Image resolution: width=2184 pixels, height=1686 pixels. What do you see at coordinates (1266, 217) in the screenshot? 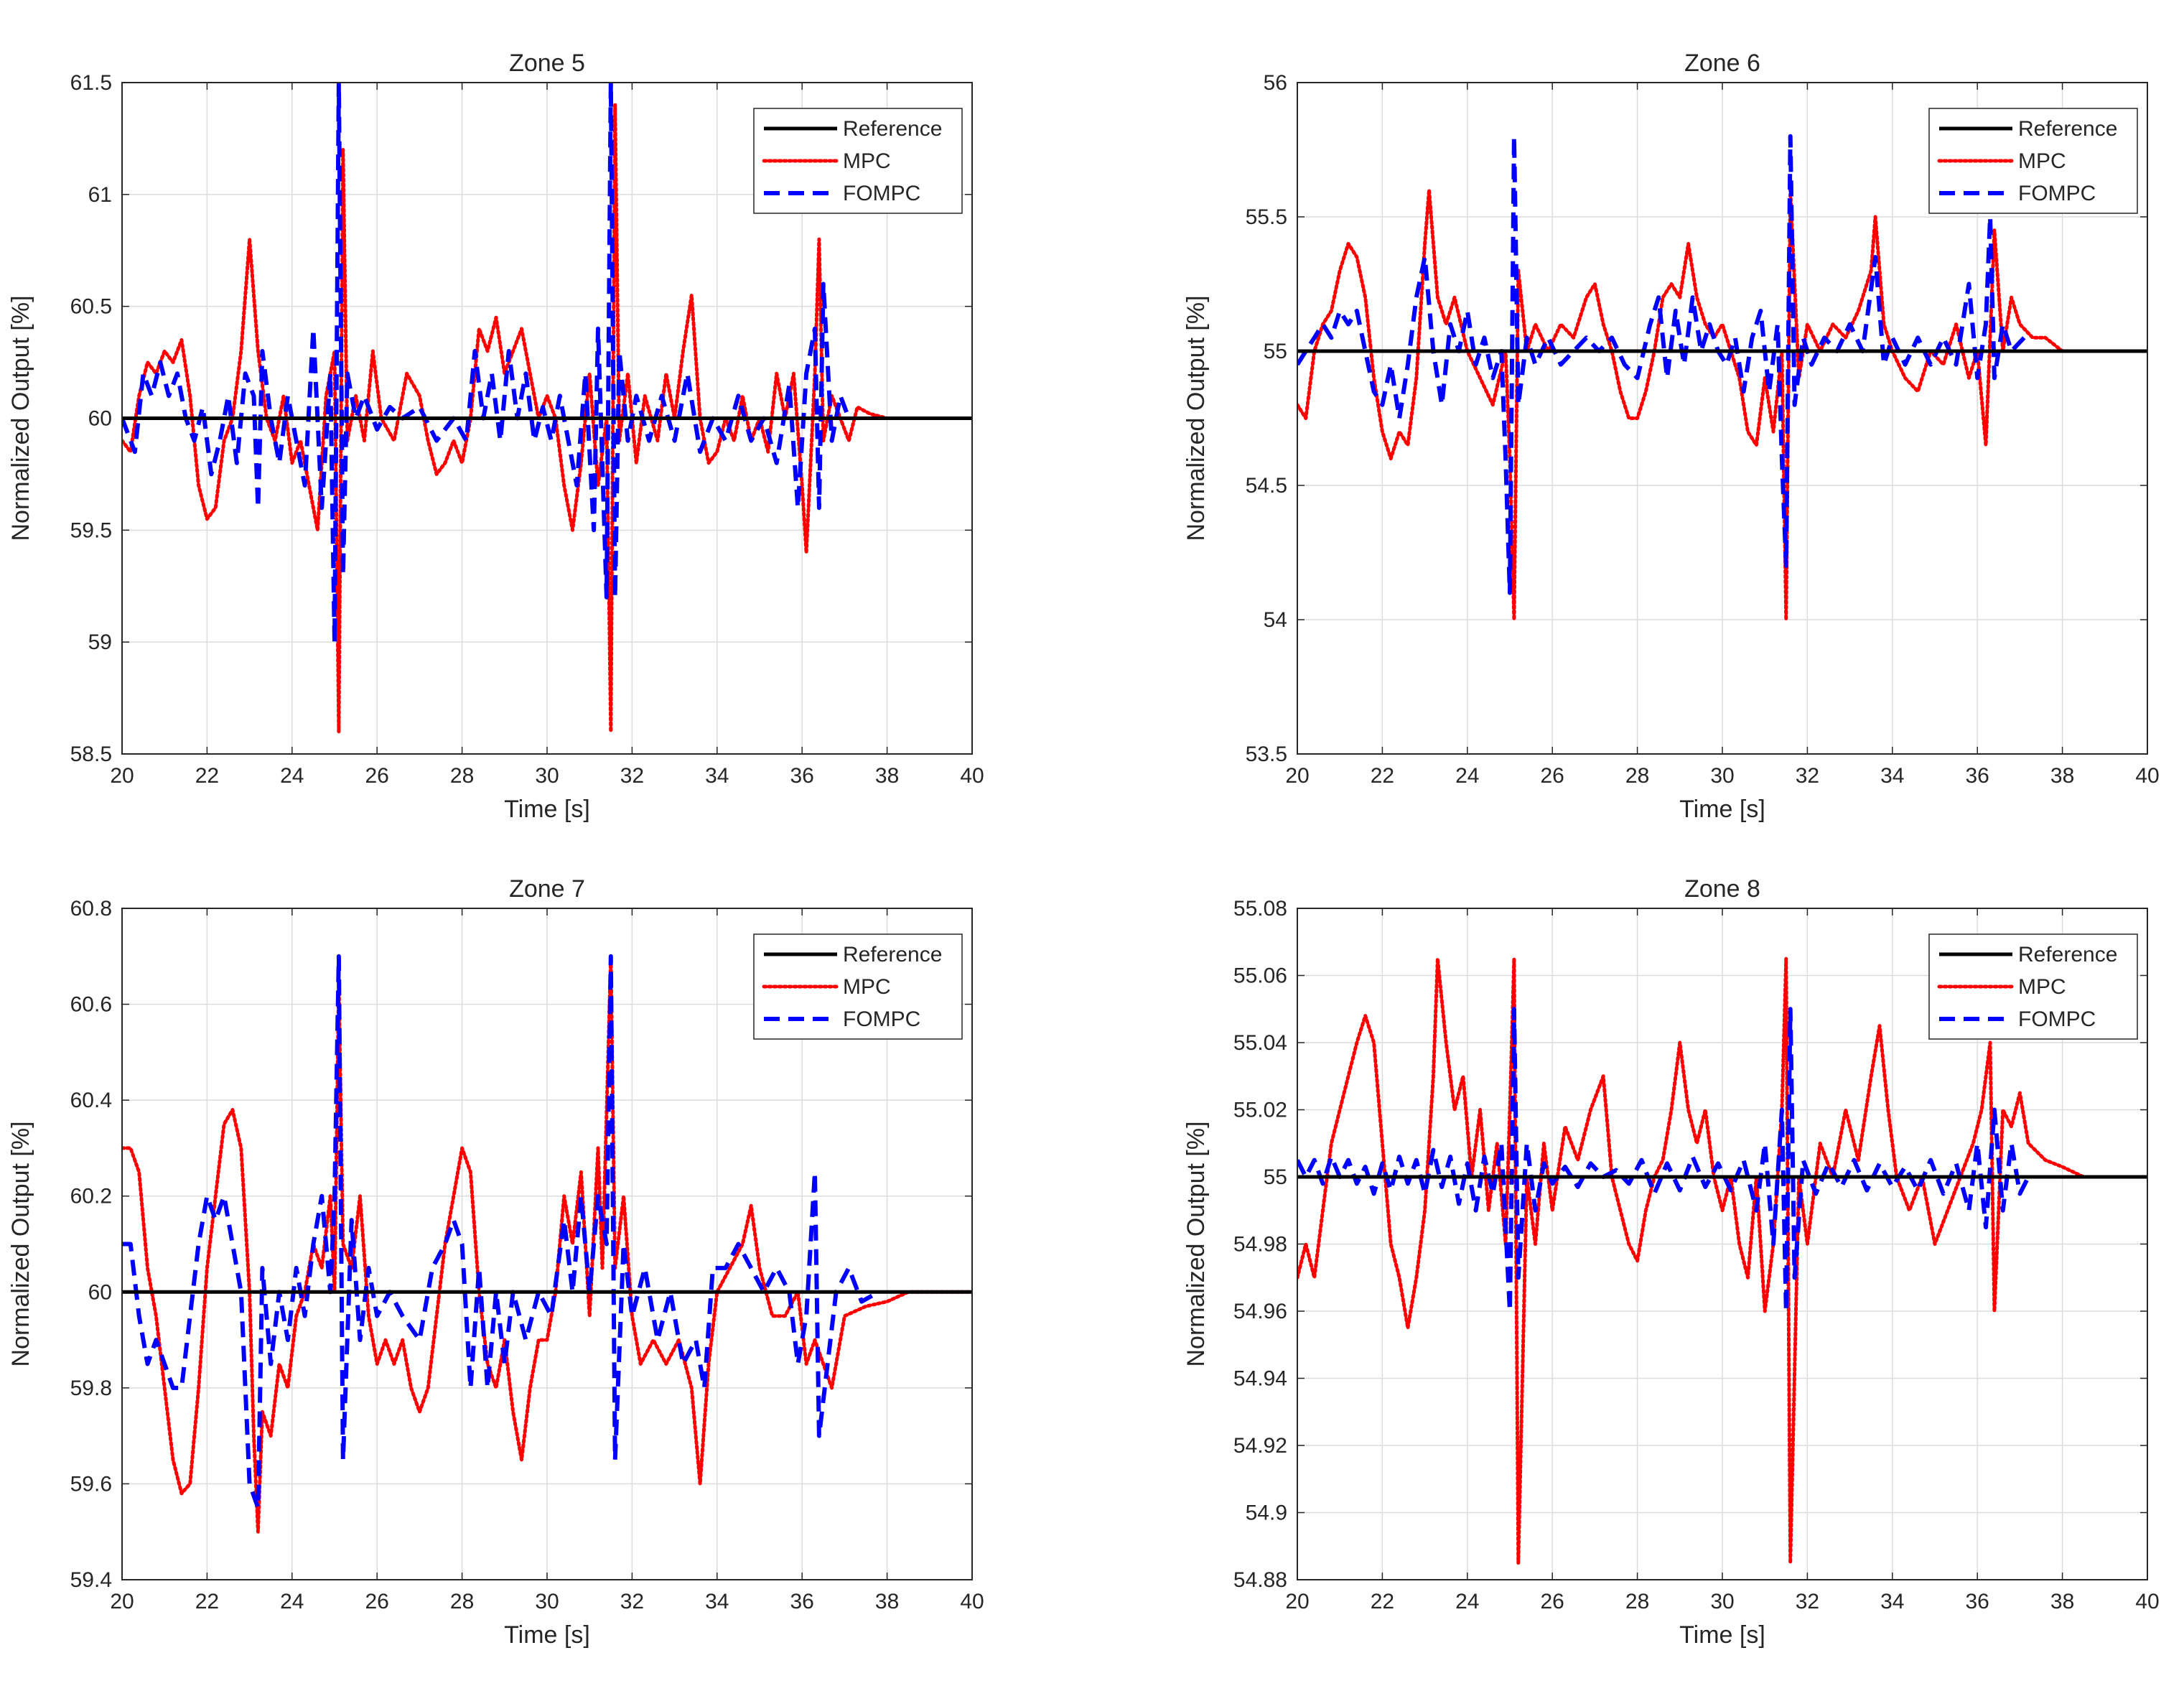
I see `y-tick-label: 55.5` at bounding box center [1266, 217].